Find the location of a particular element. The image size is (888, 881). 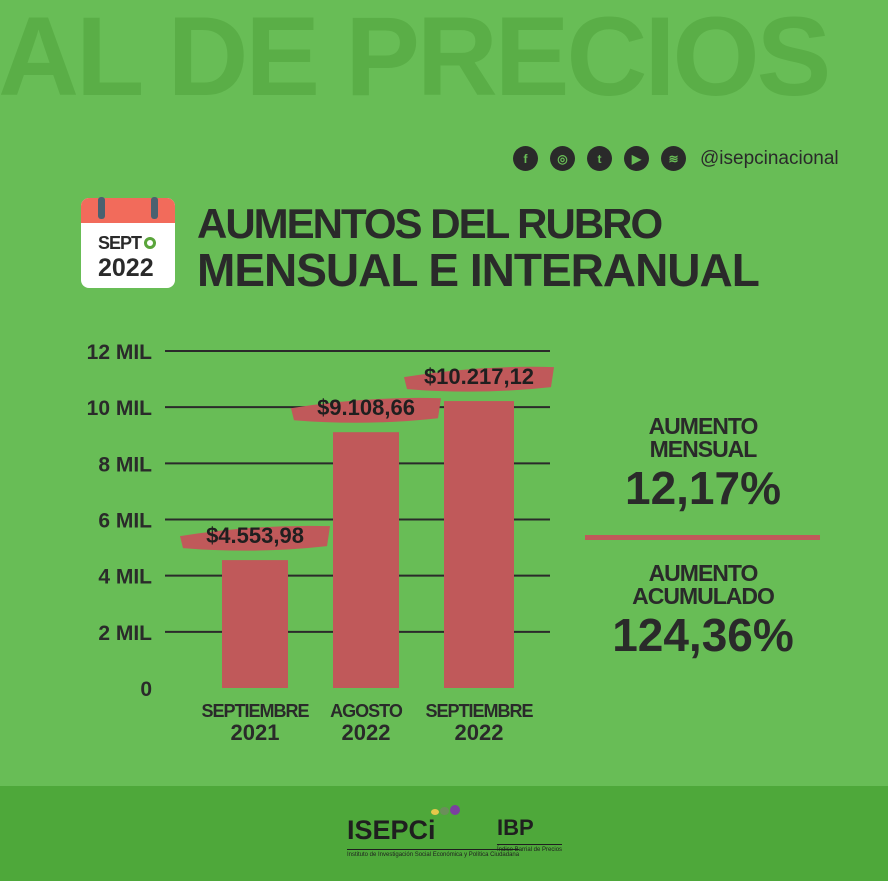

title-line2: MENSUAL E INTERANUAL is located at coordinates (478, 270).